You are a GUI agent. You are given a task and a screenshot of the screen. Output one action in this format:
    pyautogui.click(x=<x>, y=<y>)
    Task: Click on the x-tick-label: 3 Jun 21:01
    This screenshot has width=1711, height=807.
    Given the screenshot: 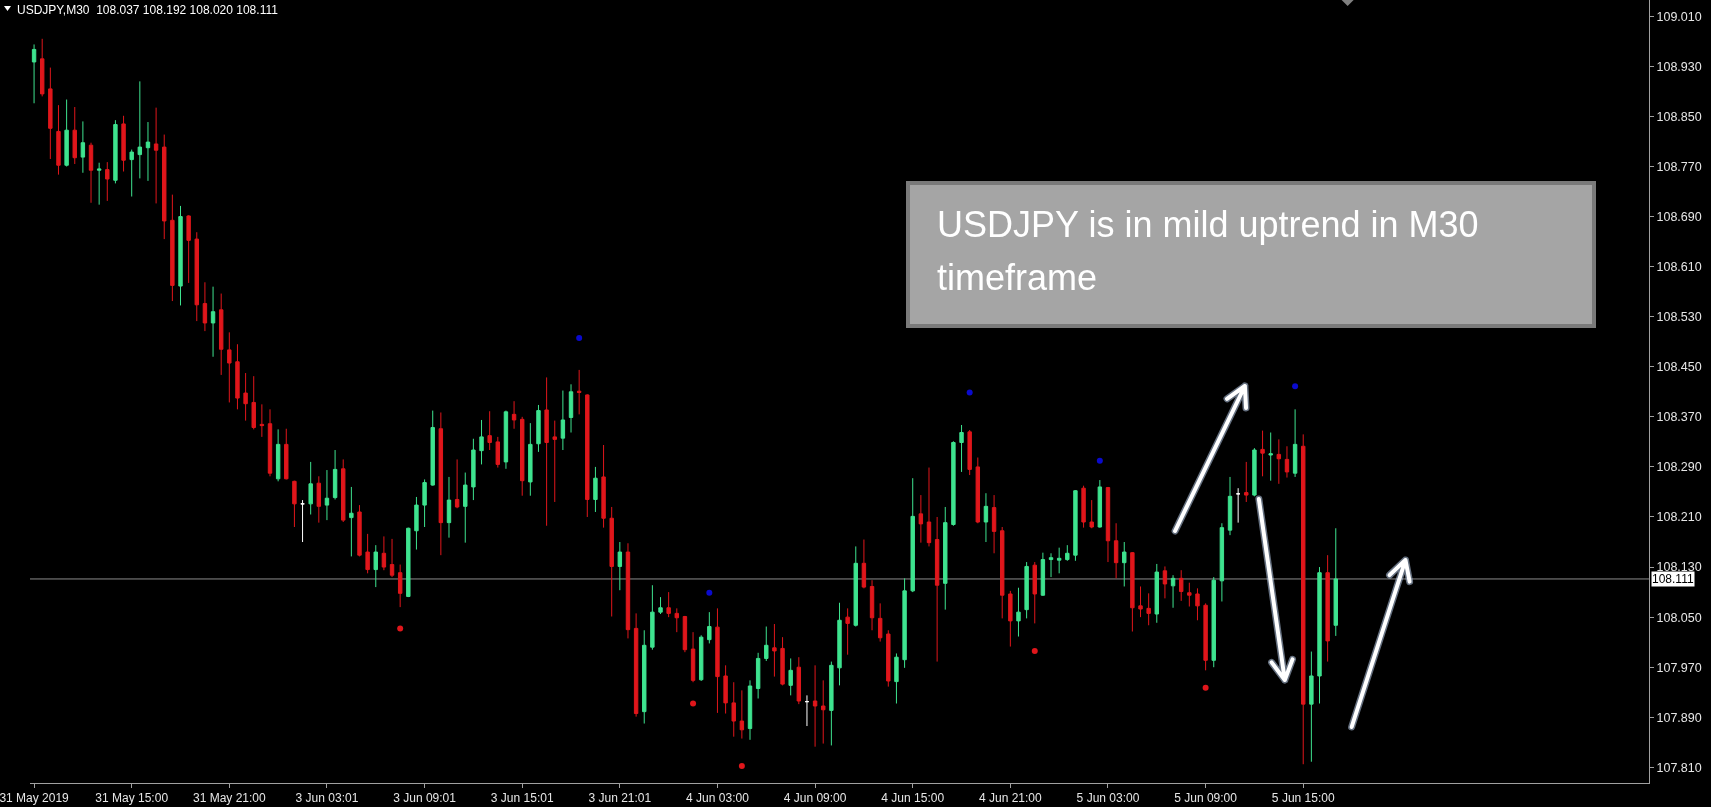 What is the action you would take?
    pyautogui.click(x=620, y=798)
    